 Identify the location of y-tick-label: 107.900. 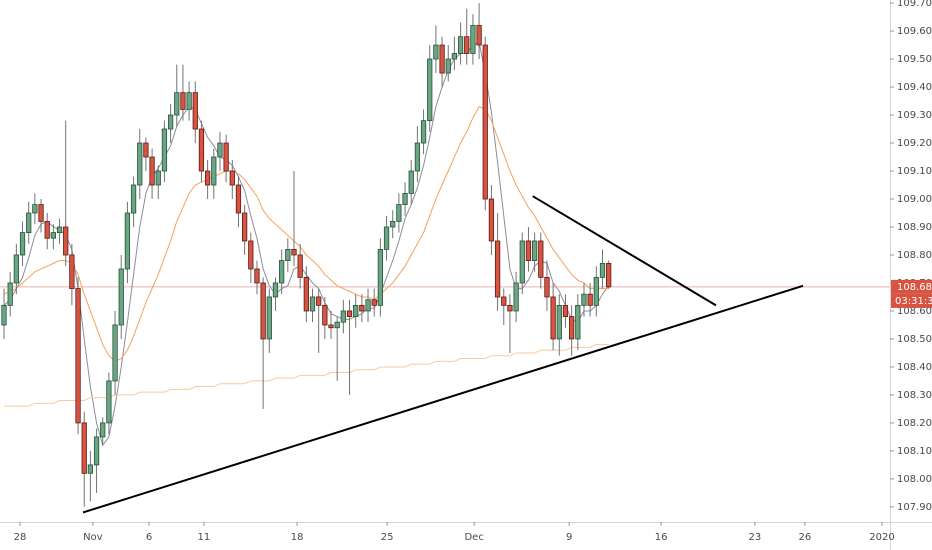
(914, 507).